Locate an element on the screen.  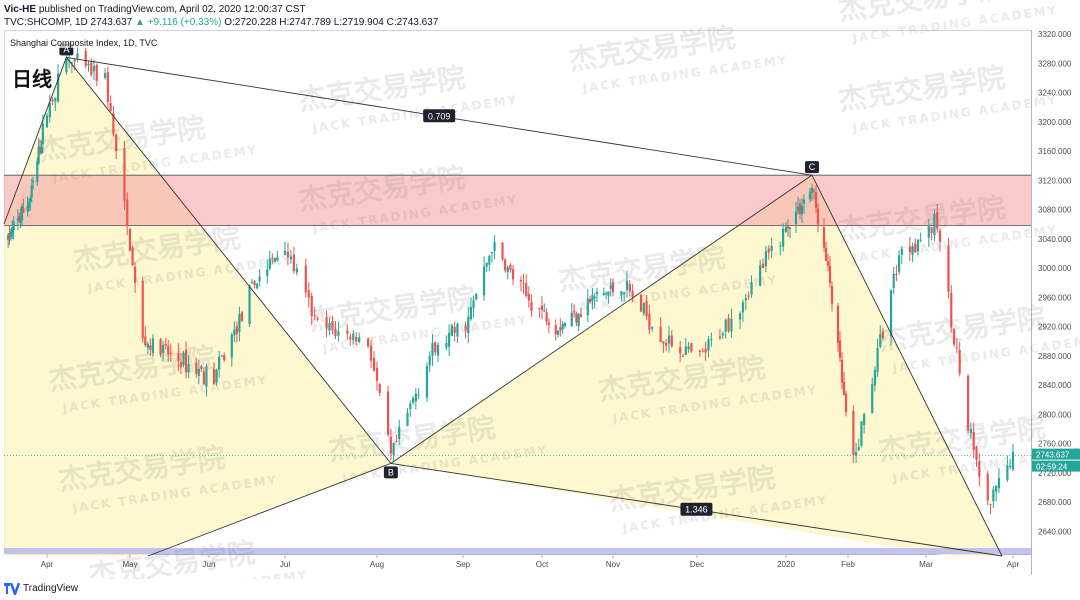
y-tick-label: 3080.000 is located at coordinates (1055, 210).